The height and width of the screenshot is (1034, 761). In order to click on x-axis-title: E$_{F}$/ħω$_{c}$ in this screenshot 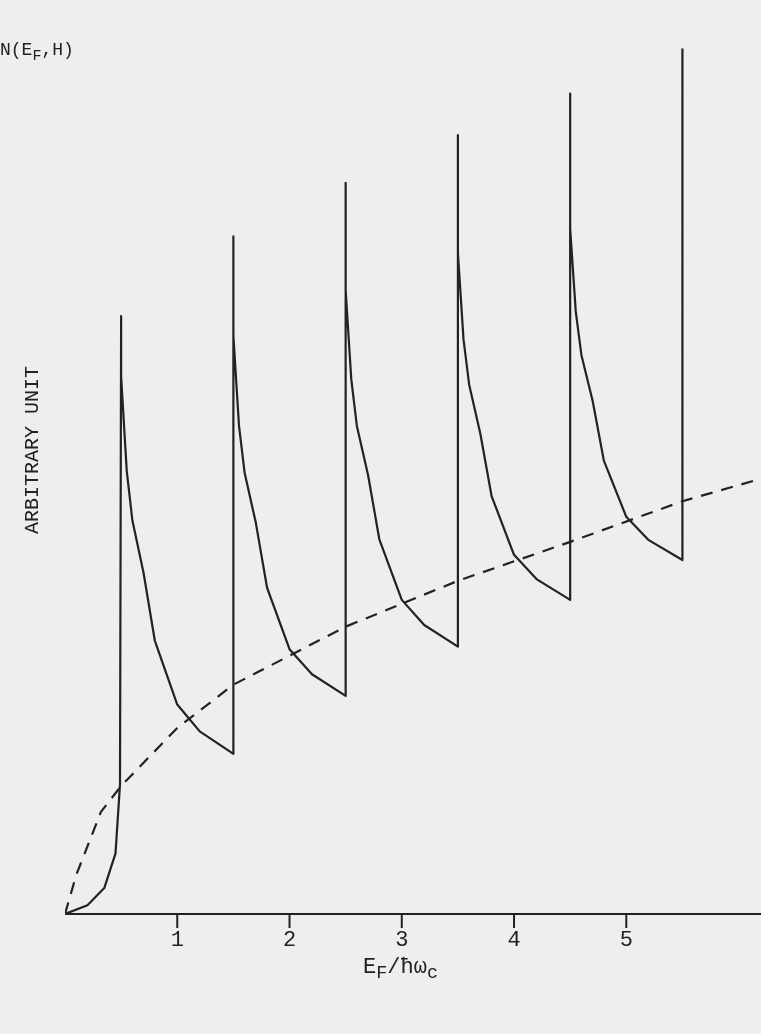, I will do `click(400, 970)`.